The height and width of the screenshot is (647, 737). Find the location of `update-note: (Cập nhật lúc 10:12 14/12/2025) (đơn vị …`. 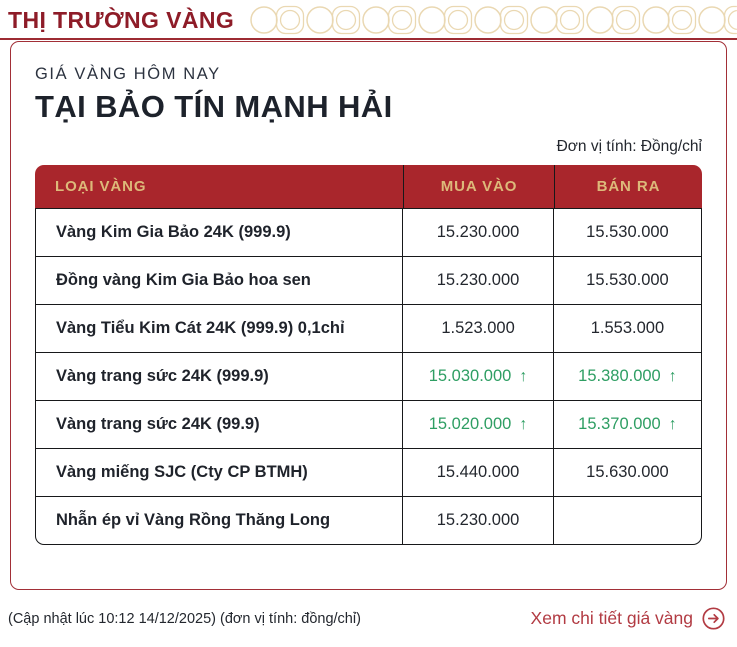

update-note: (Cập nhật lúc 10:12 14/12/2025) (đơn vị … is located at coordinates (184, 618).